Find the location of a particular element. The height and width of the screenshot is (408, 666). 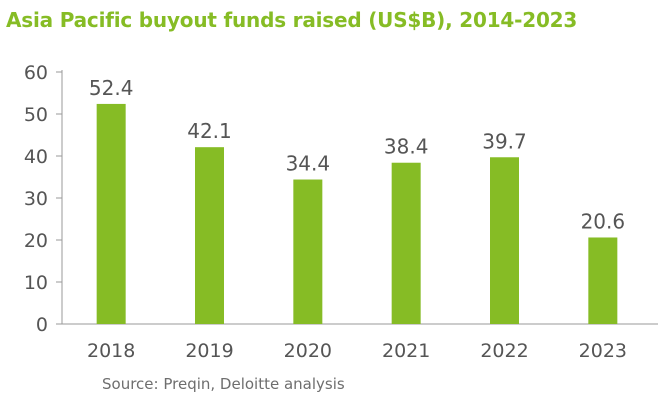

x-tick-label: 2018 is located at coordinates (111, 351).